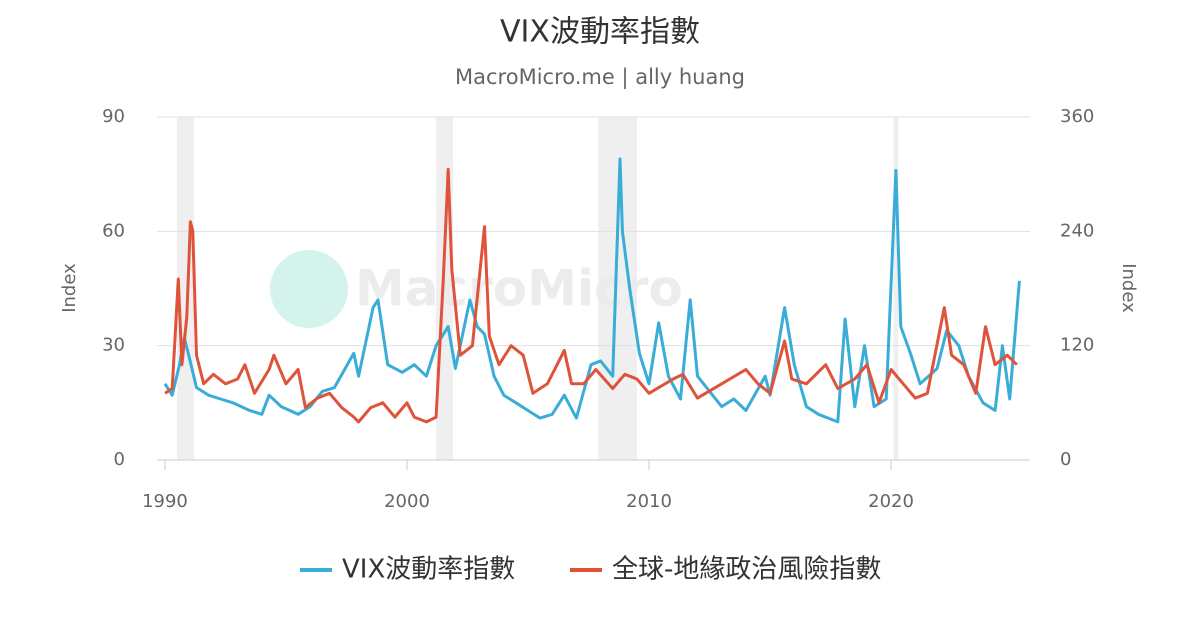  Describe the element at coordinates (1128, 288) in the screenshot. I see `y2-axis-label: Index` at that location.